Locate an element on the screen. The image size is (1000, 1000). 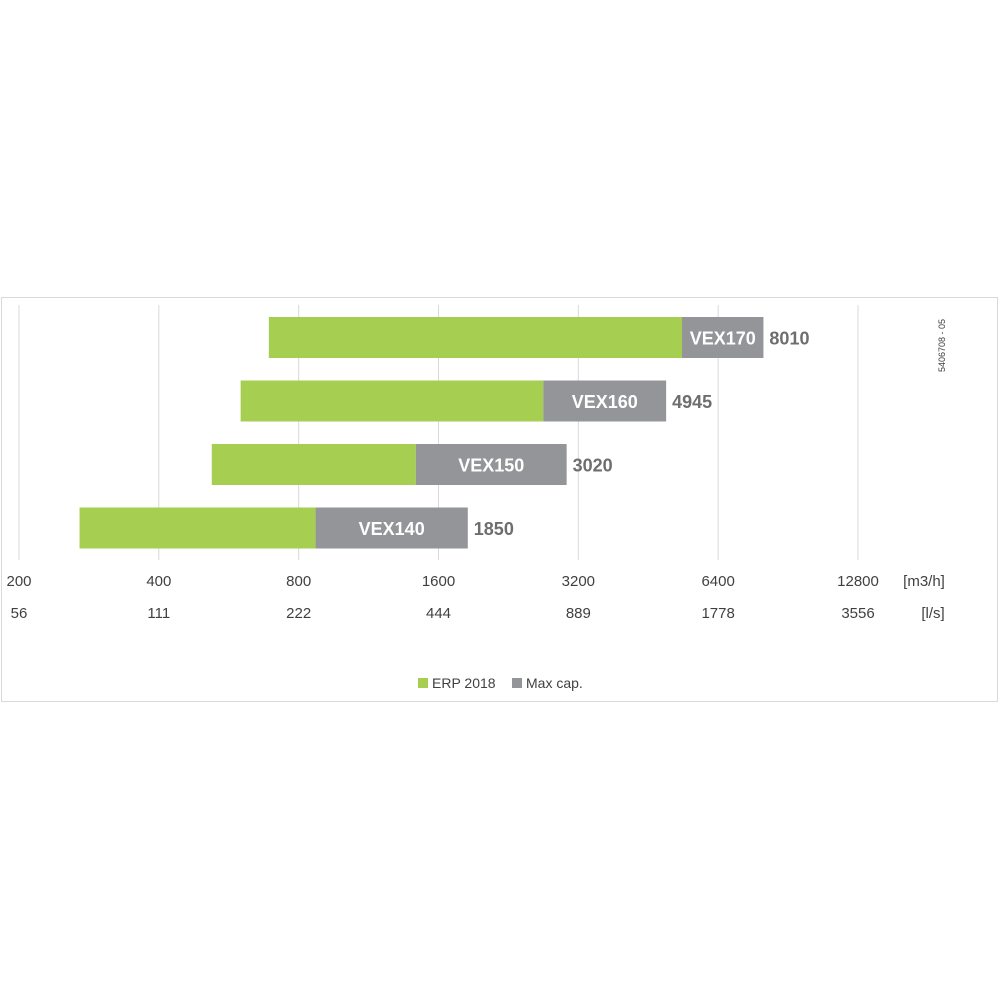
bar-max-vex170 is located at coordinates (723, 337).